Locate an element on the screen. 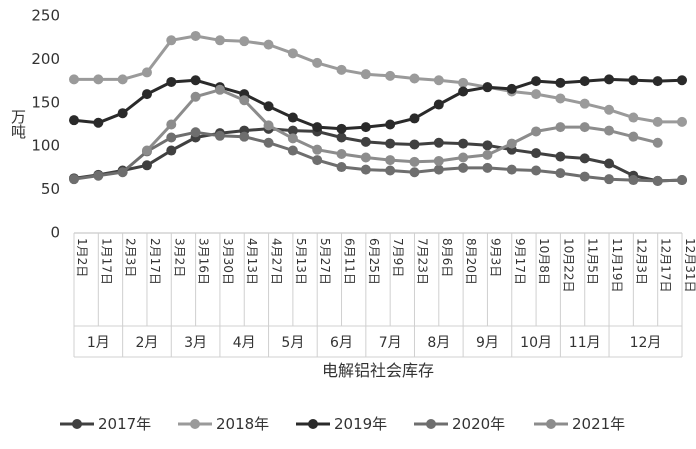 This screenshot has width=696, height=449. y-tick-label: 250 is located at coordinates (45, 16).